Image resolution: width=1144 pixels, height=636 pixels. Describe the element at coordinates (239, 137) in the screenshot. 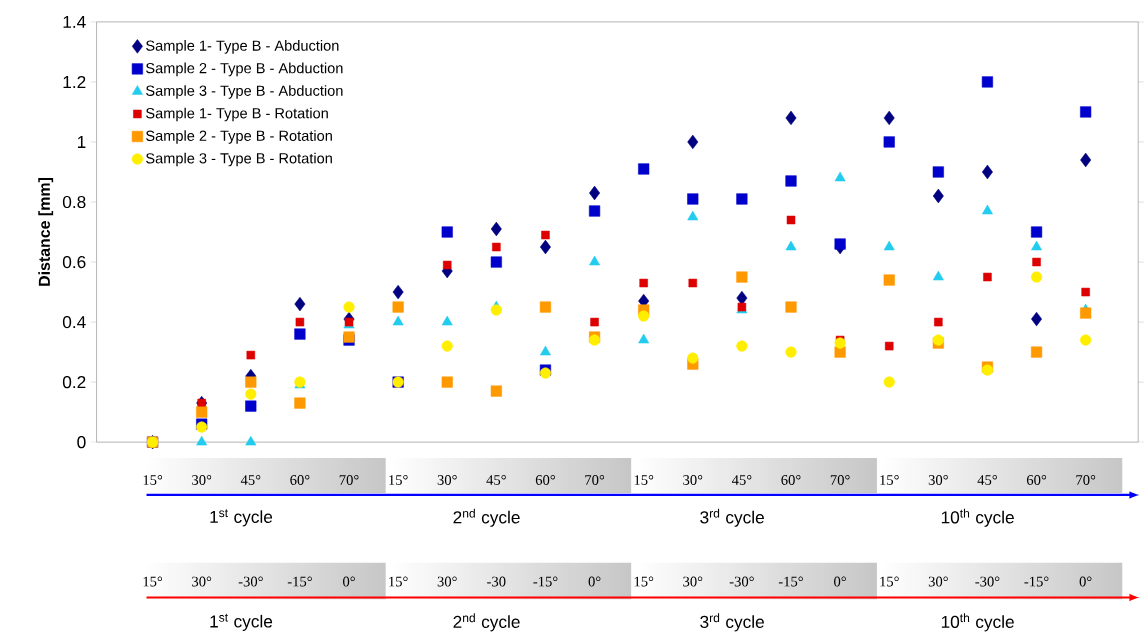

I see `legend-label: Sample 2 - Type B - Rotation` at that location.